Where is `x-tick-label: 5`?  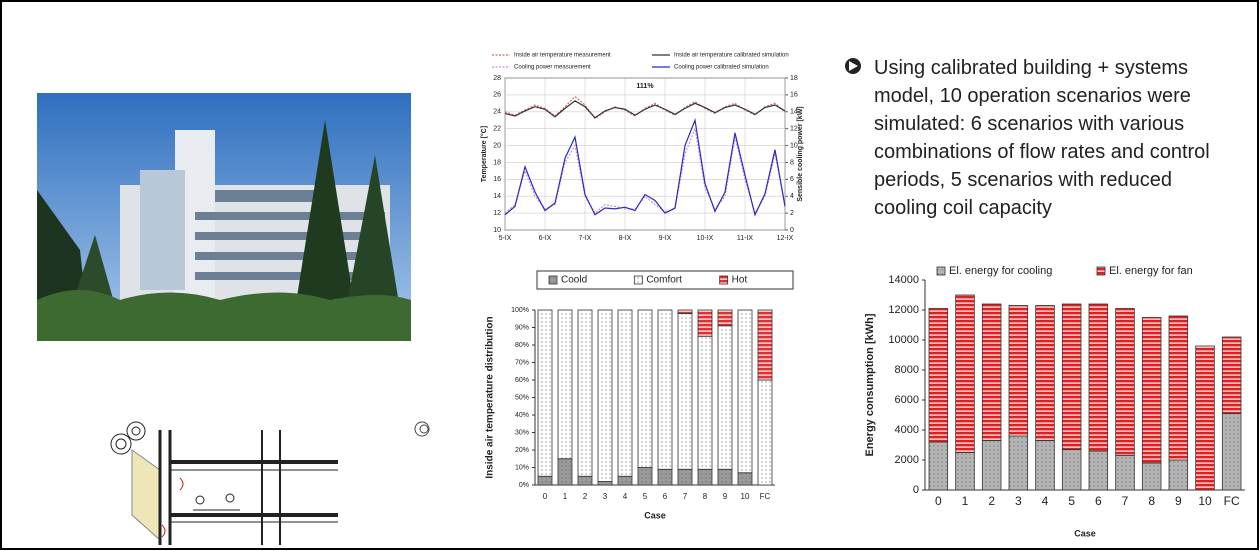 x-tick-label: 5 is located at coordinates (1071, 501).